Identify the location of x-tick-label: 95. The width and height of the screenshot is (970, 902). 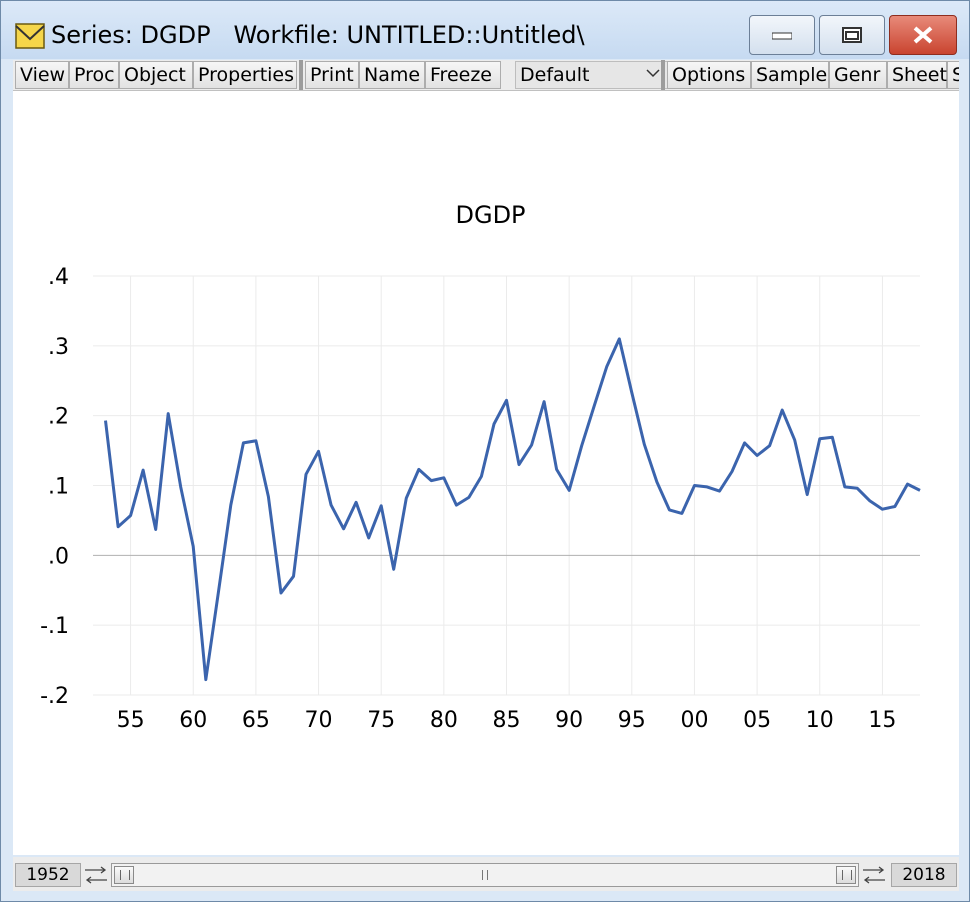
(632, 720).